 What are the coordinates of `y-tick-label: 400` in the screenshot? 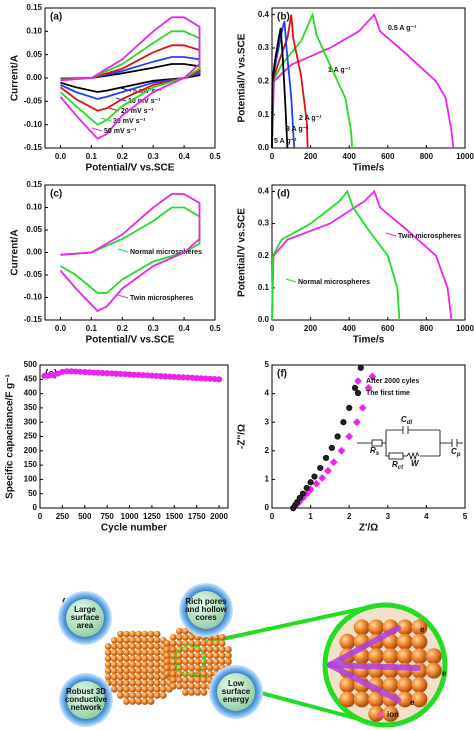 It's located at (31, 393).